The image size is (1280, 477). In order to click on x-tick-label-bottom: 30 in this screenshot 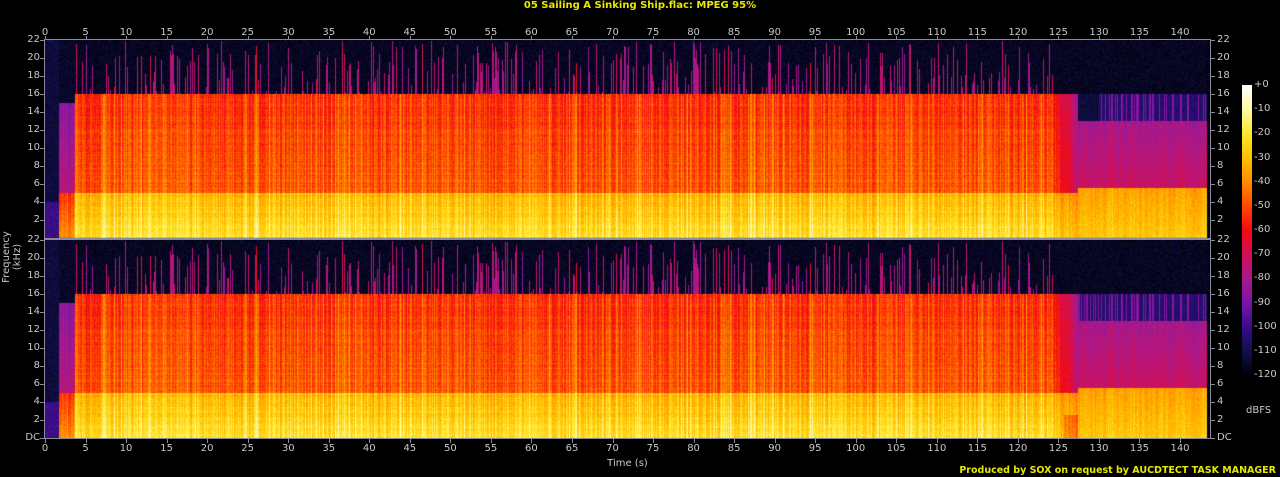, I will do `click(288, 448)`.